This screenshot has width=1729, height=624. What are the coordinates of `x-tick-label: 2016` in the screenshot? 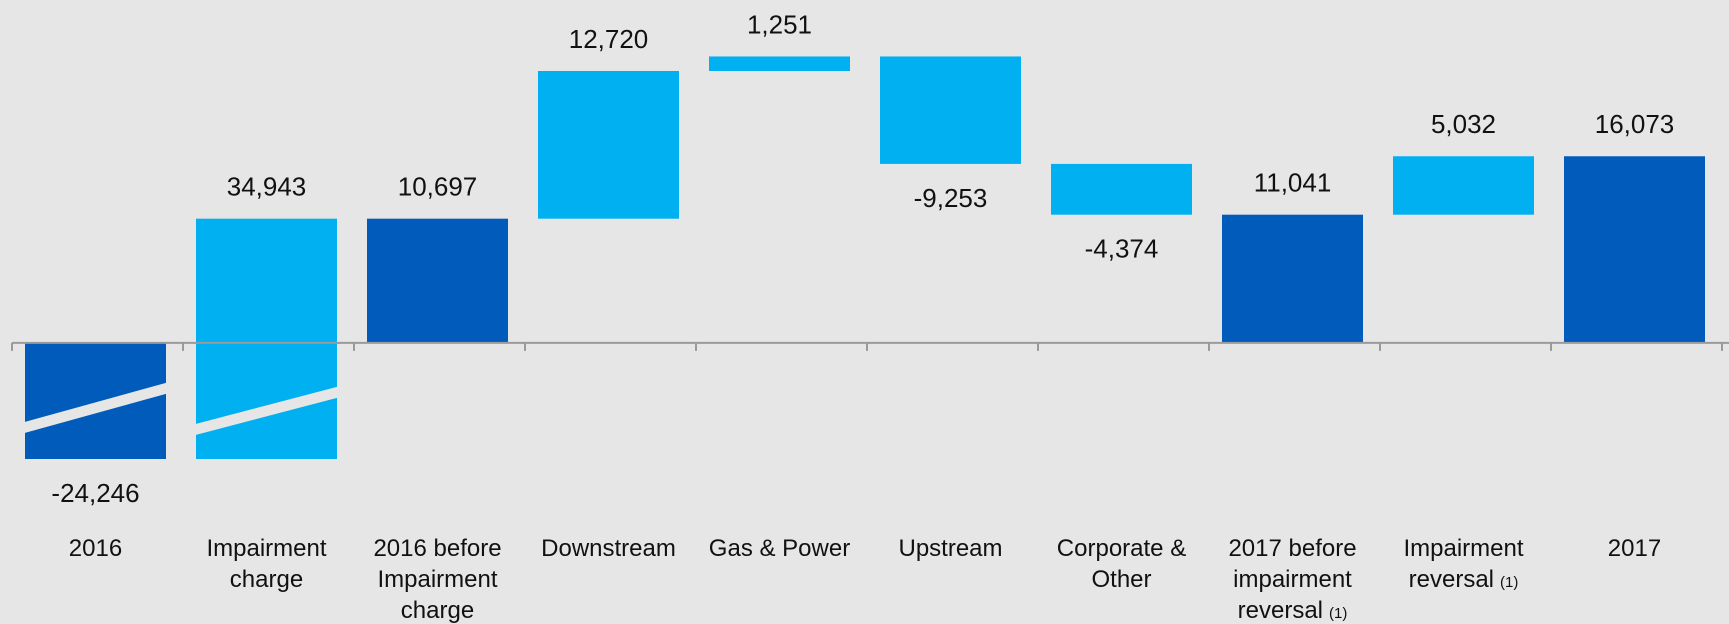 It's located at (95, 548).